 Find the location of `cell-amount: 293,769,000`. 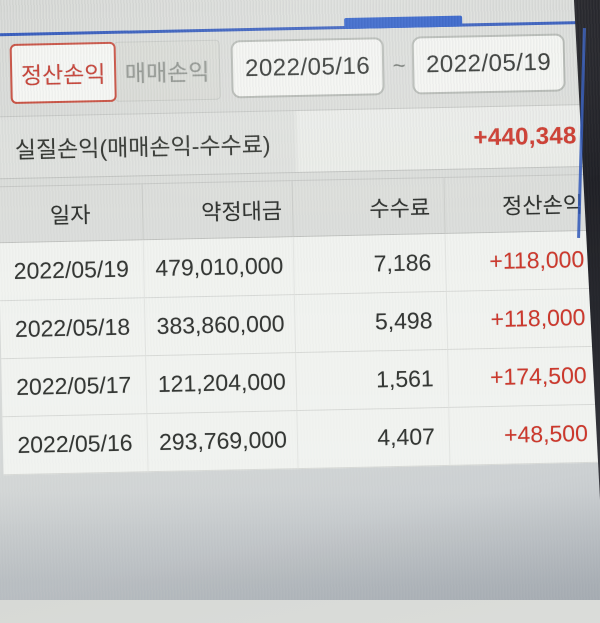

cell-amount: 293,769,000 is located at coordinates (223, 441).